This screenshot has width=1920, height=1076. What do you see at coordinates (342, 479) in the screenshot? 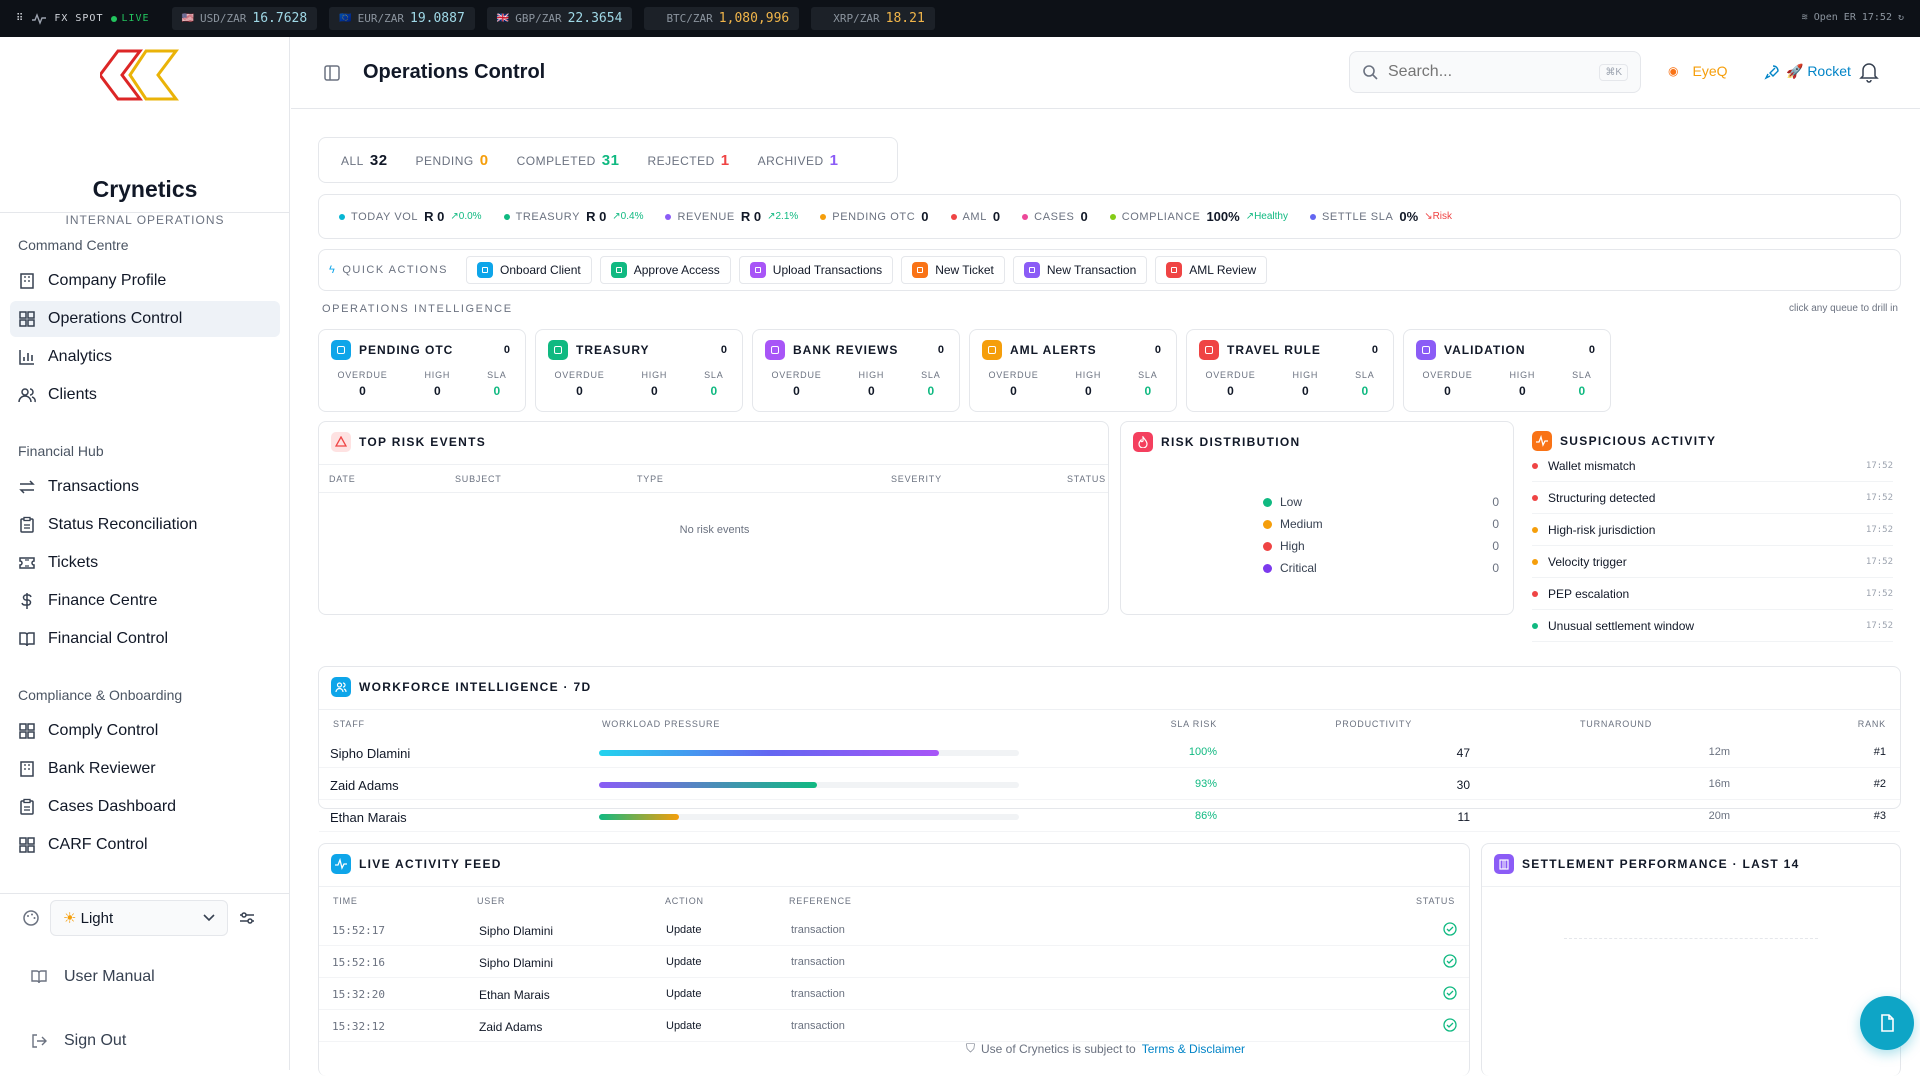
I see `risk-col-date: DATE` at bounding box center [342, 479].